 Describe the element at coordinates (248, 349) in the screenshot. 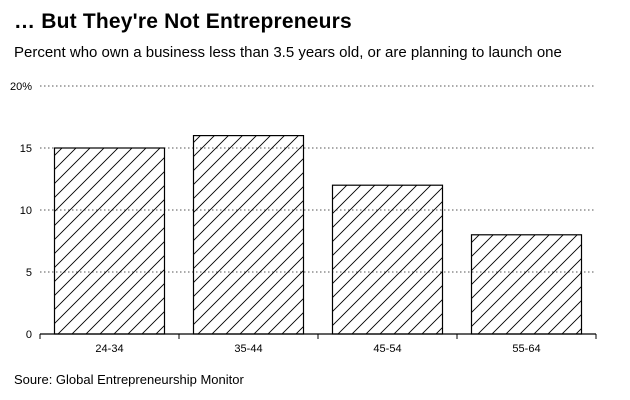

I see `x-tick-label-35-44: 35-44` at that location.